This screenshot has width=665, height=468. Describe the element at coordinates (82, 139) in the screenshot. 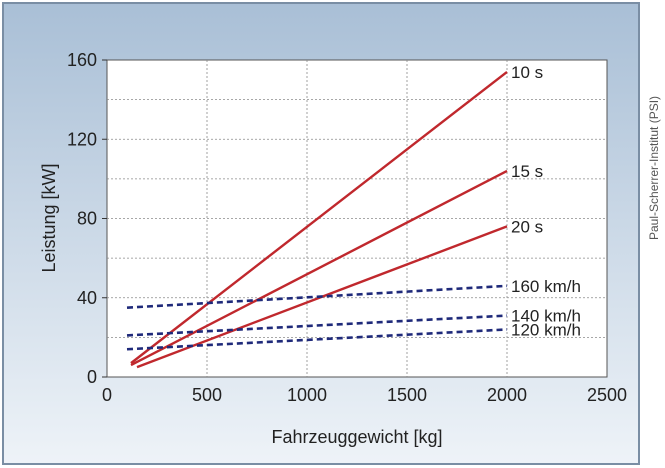

I see `y-tick-label: 120` at that location.